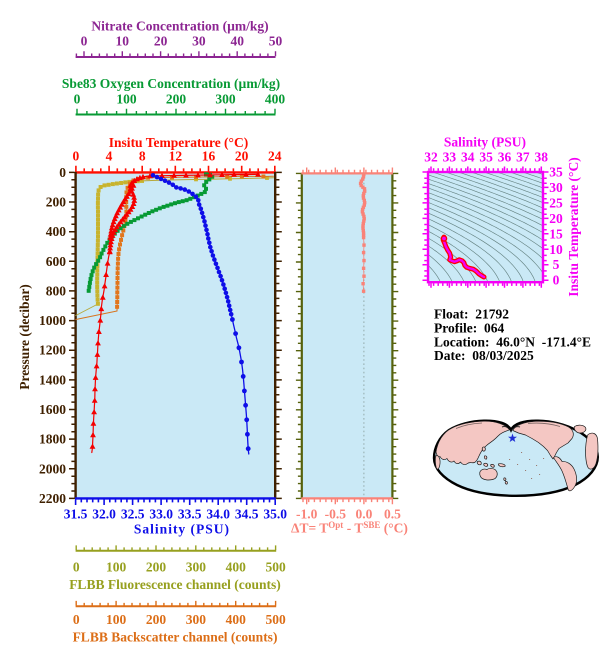 Image resolution: width=609 pixels, height=668 pixels. Describe the element at coordinates (133, 514) in the screenshot. I see `svg-text: 32.5` at that location.